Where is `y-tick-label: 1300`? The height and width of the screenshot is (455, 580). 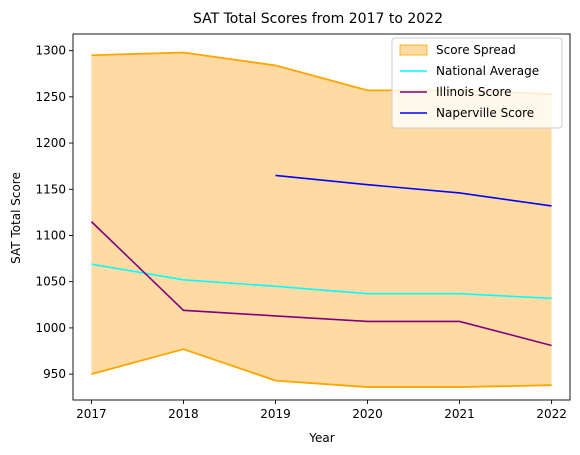 y-tick-label: 1300 is located at coordinates (50, 51).